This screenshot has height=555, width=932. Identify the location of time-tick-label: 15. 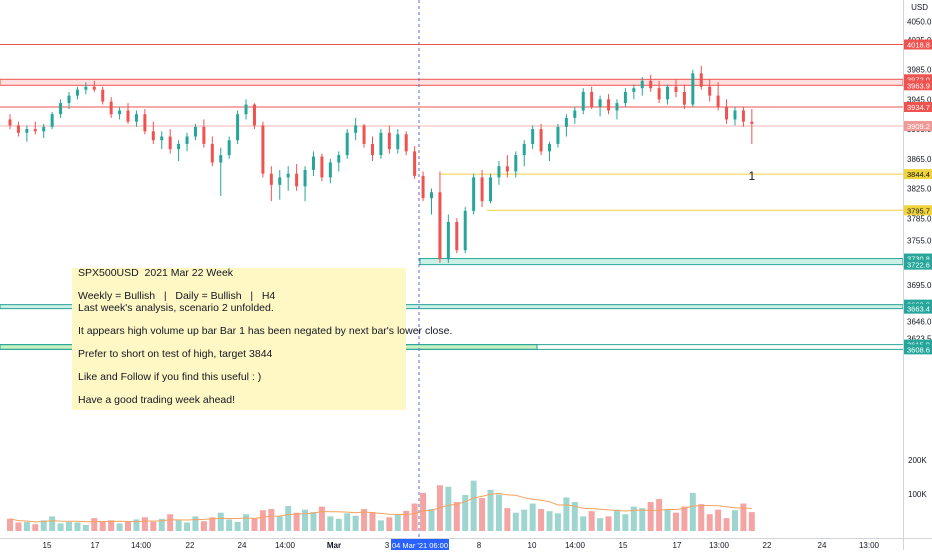
(623, 545).